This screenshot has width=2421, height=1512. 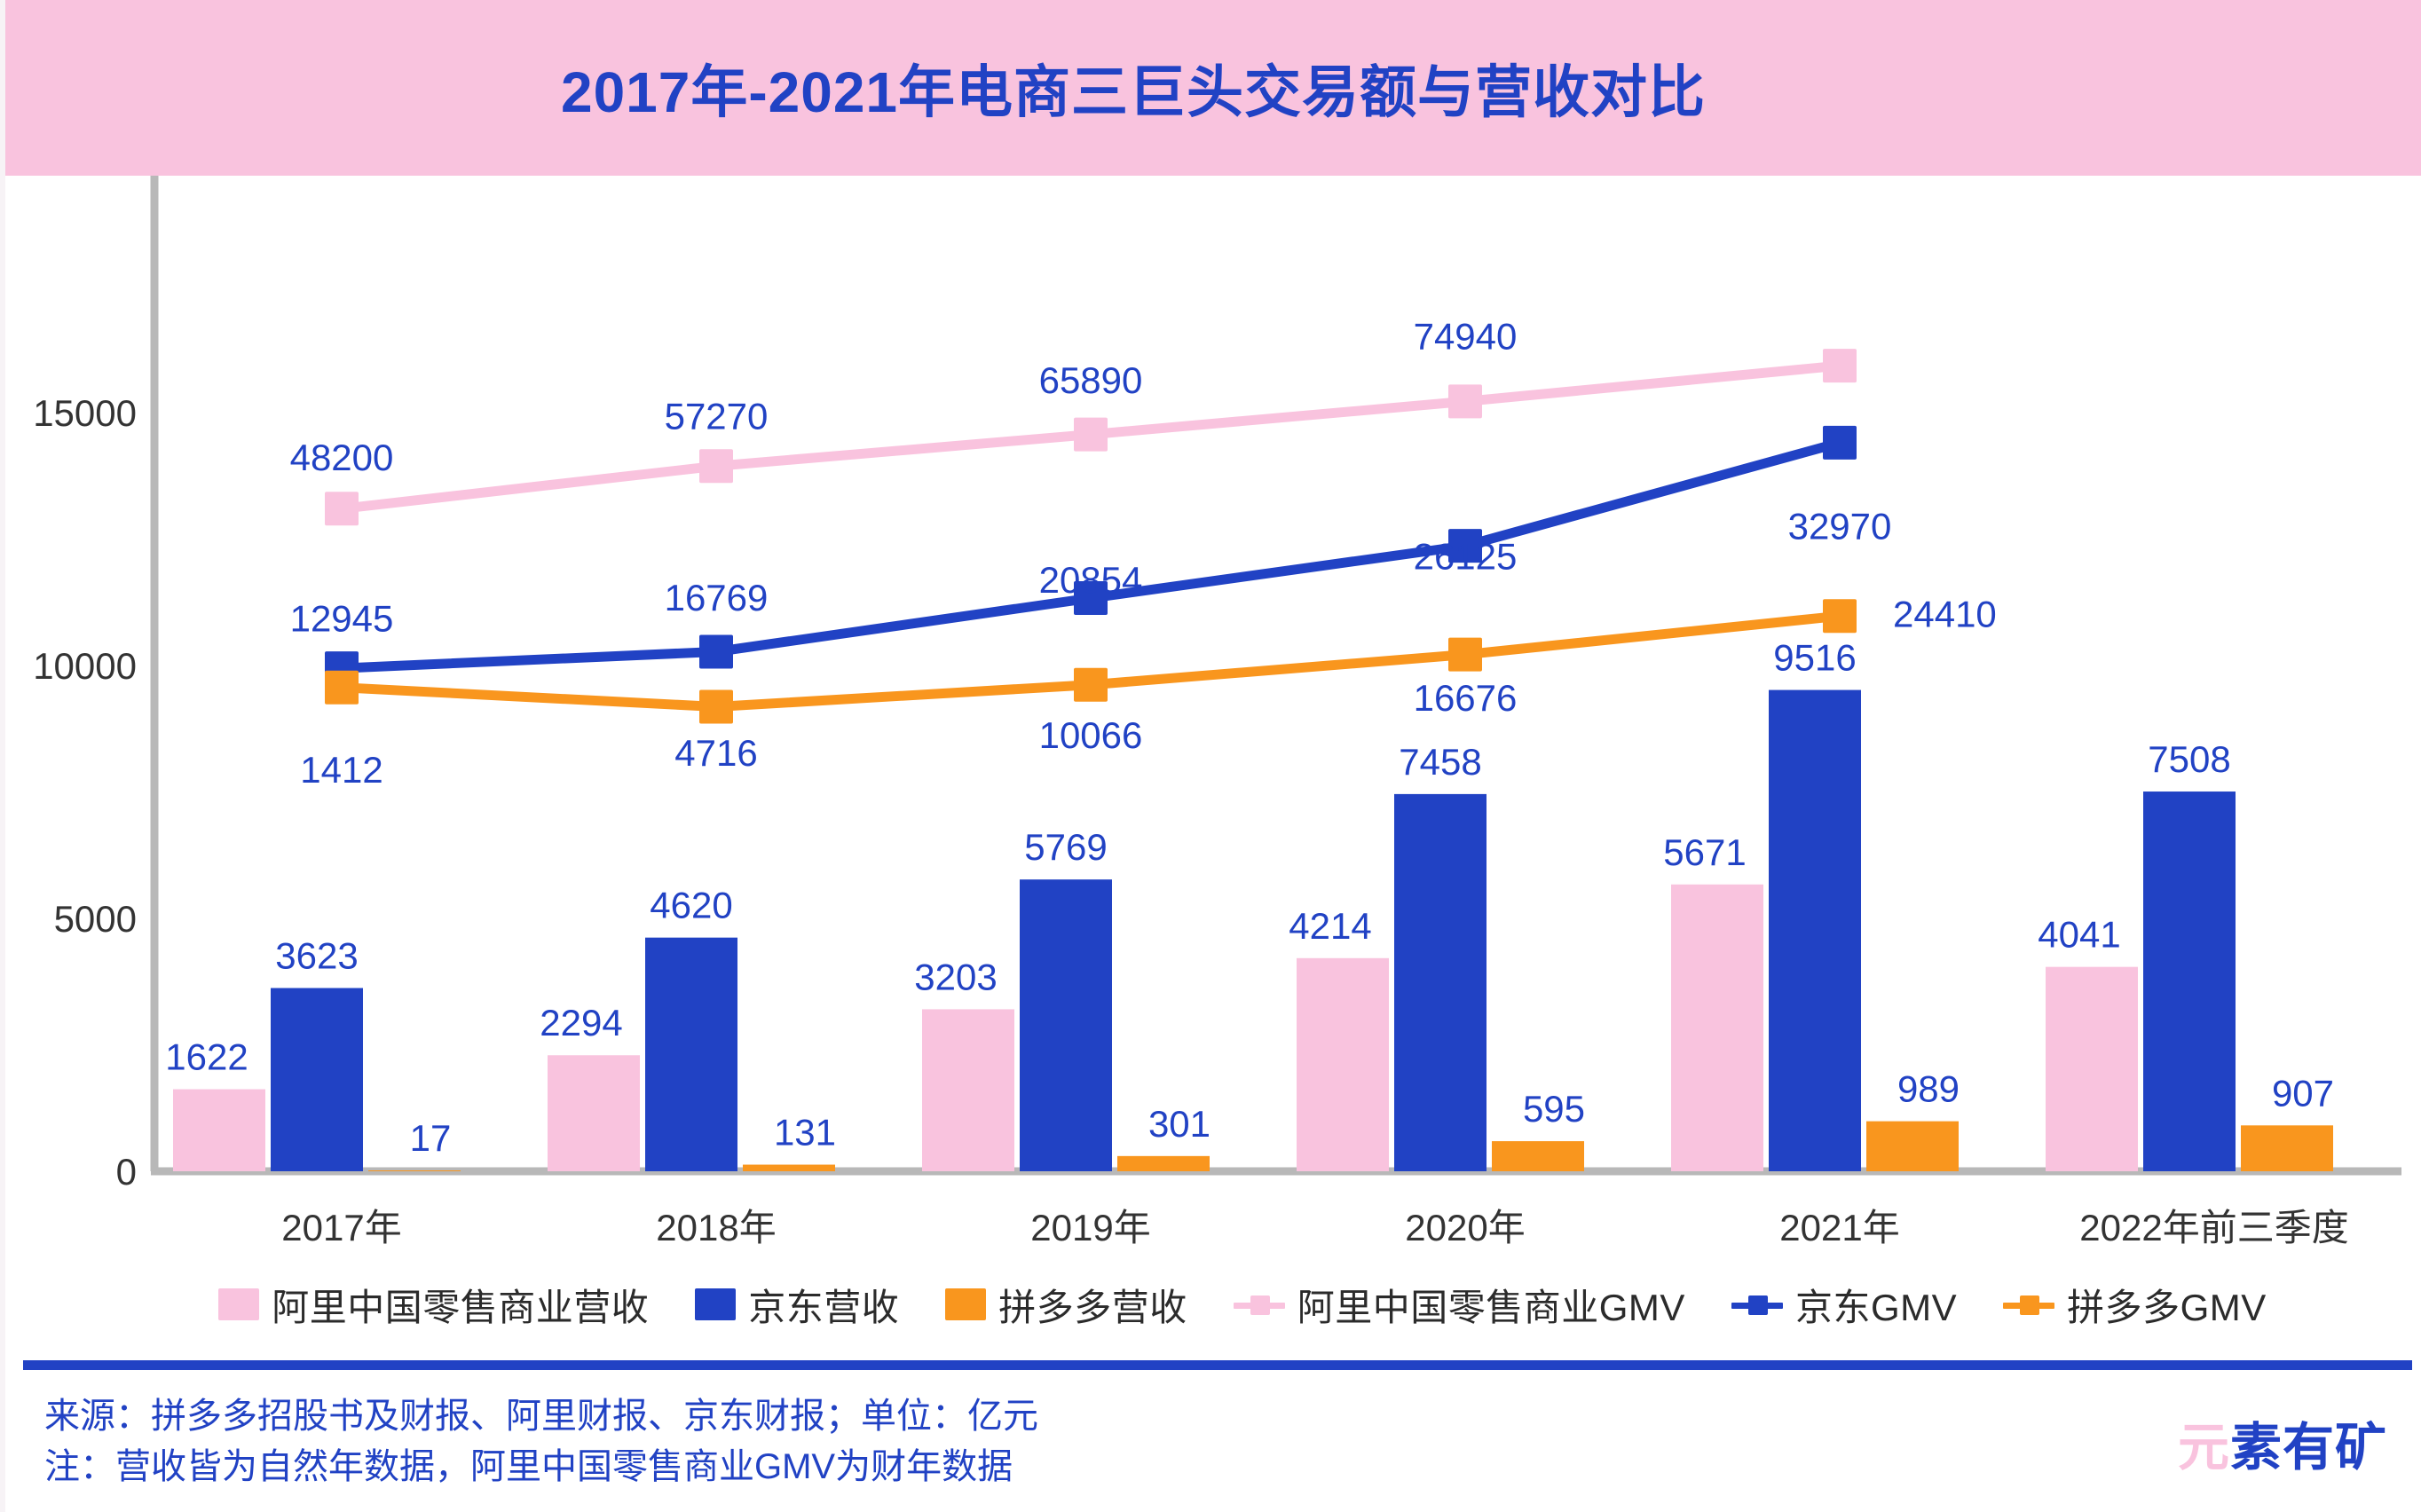 I want to click on legend-item: 阿里中国零售商业营收, so click(x=433, y=1305).